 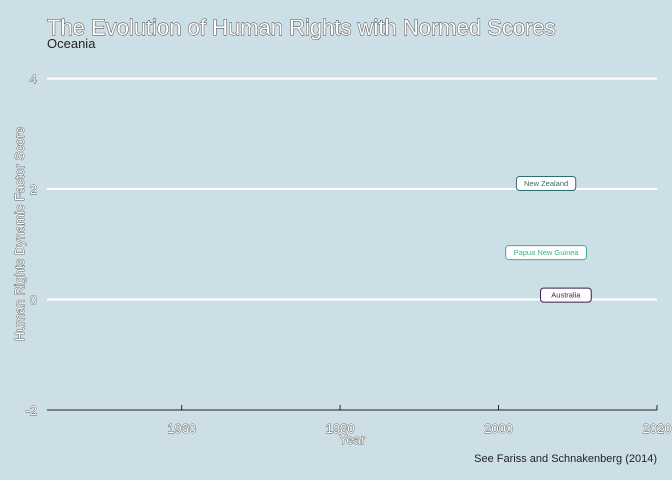 I want to click on y-axis-ticks: -2 0 2 4, so click(x=31, y=244).